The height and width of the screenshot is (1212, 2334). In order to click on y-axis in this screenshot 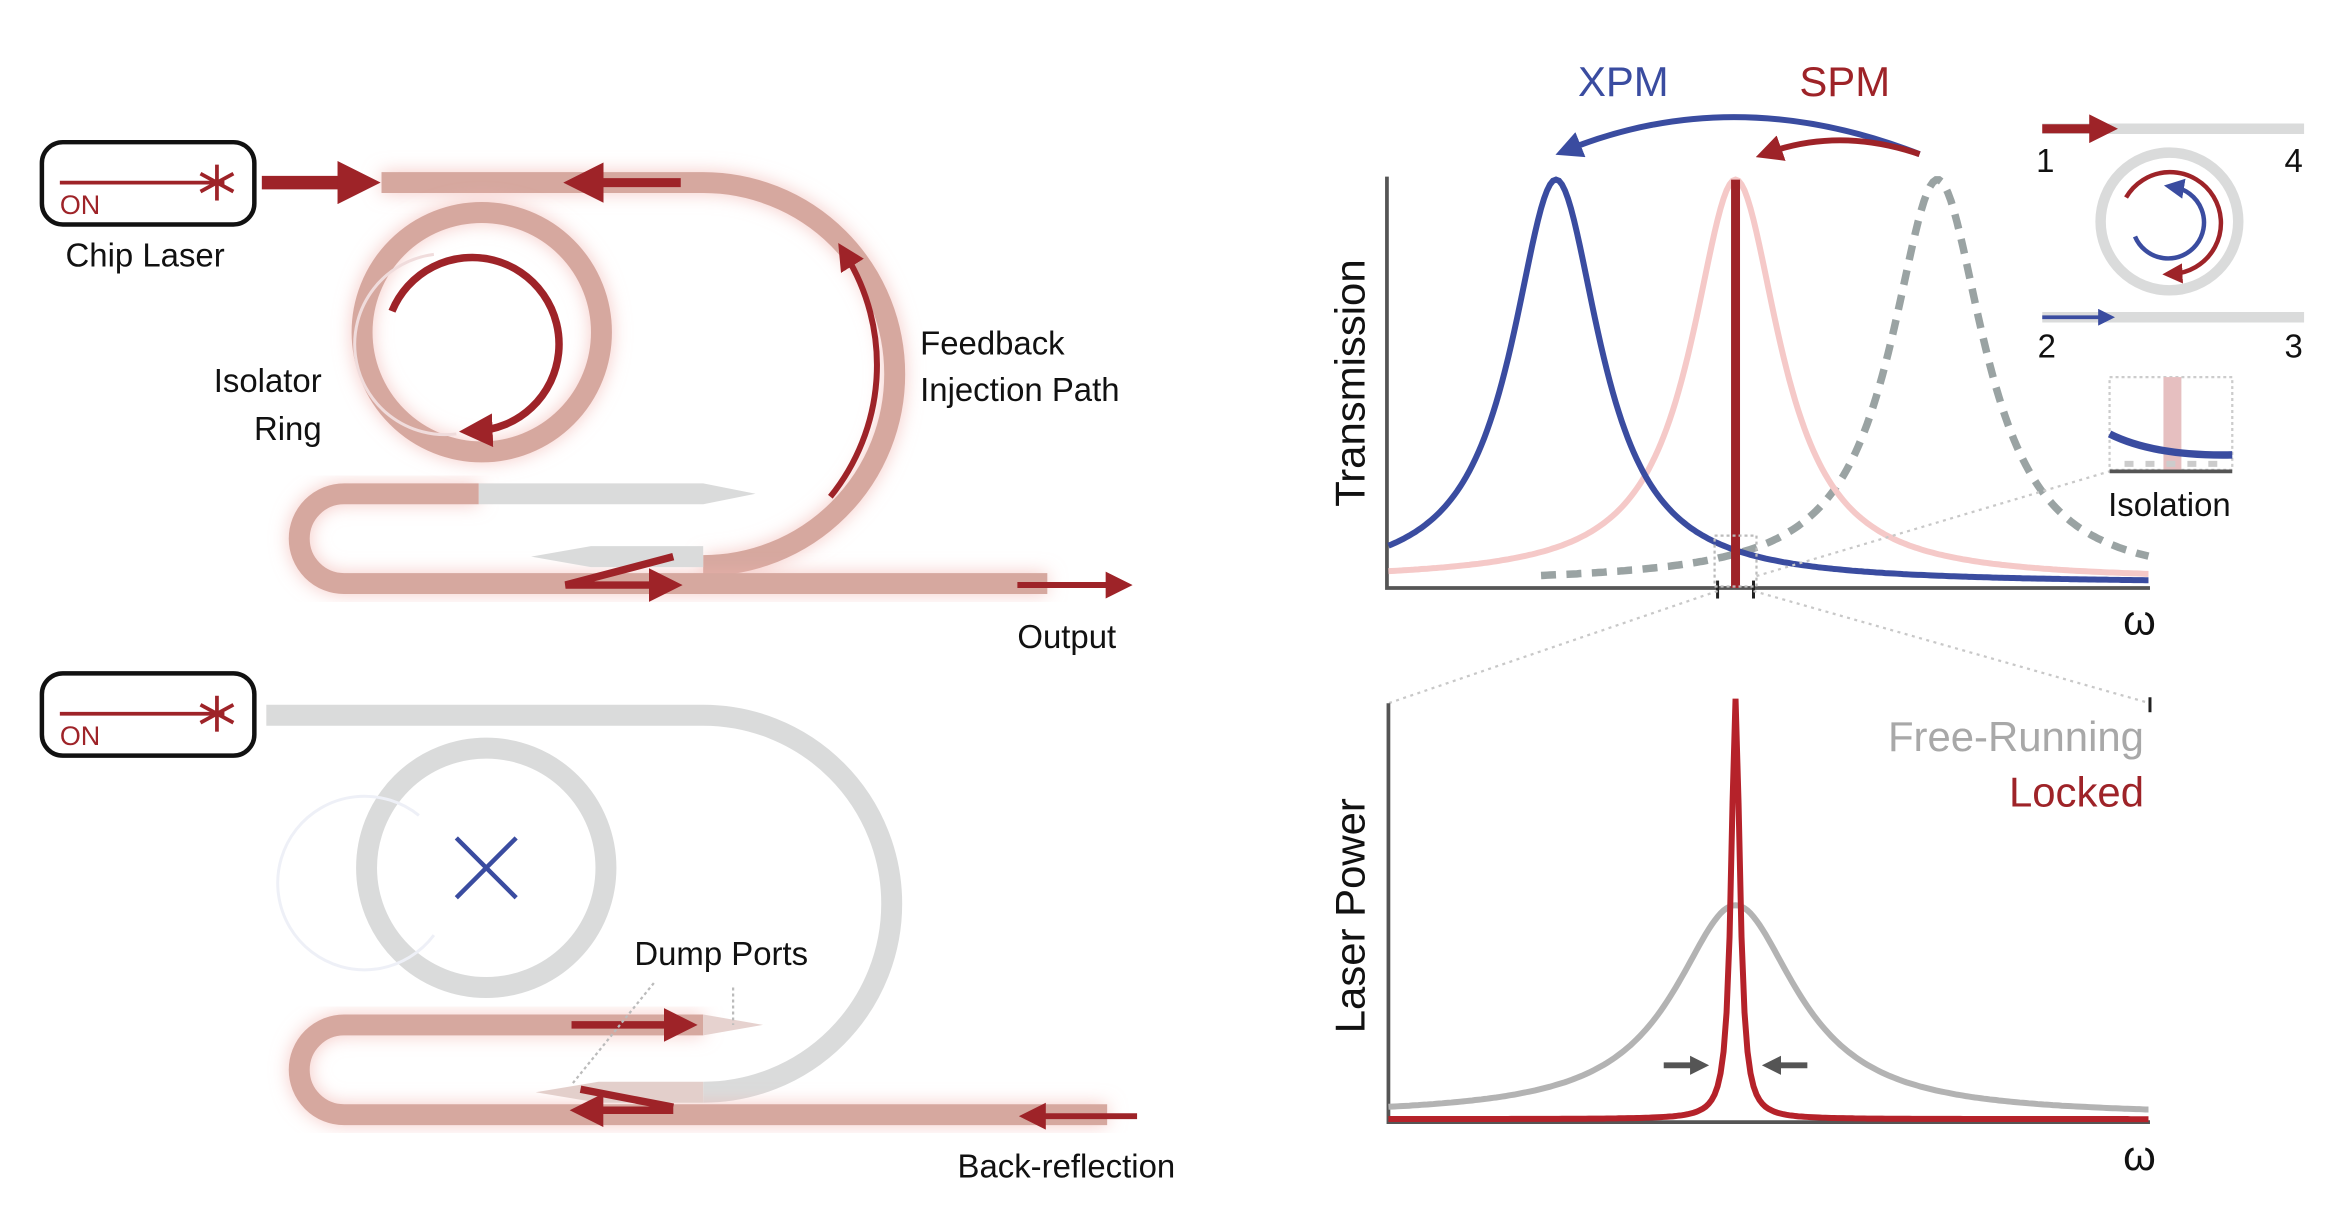, I will do `click(1767, 383)`.